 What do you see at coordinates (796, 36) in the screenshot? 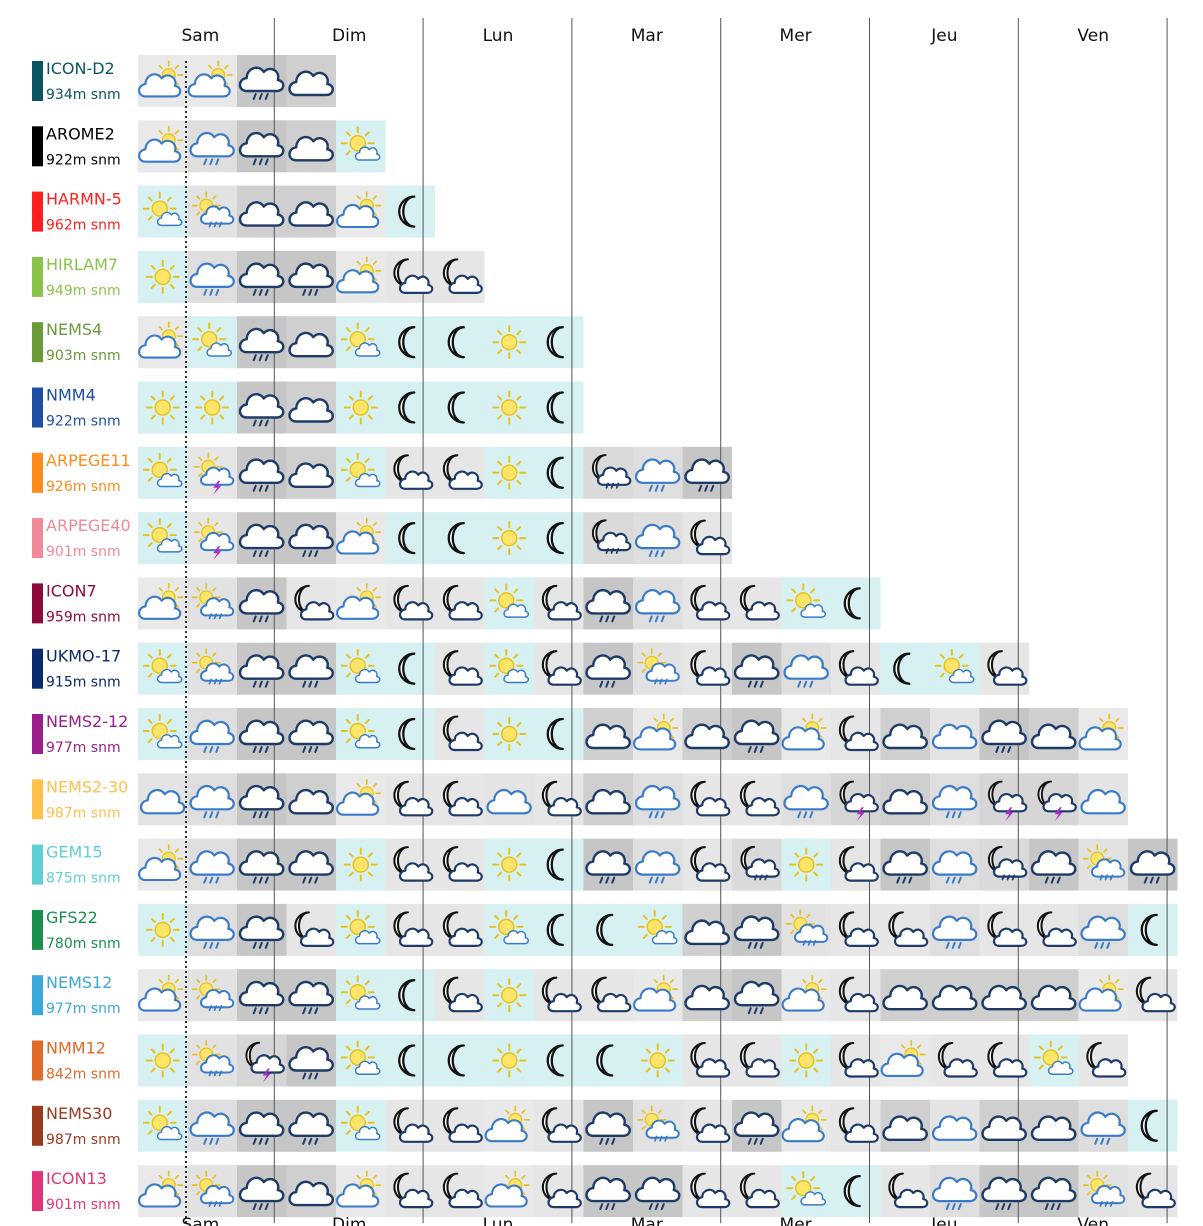
I see `day-label-top: Mer` at bounding box center [796, 36].